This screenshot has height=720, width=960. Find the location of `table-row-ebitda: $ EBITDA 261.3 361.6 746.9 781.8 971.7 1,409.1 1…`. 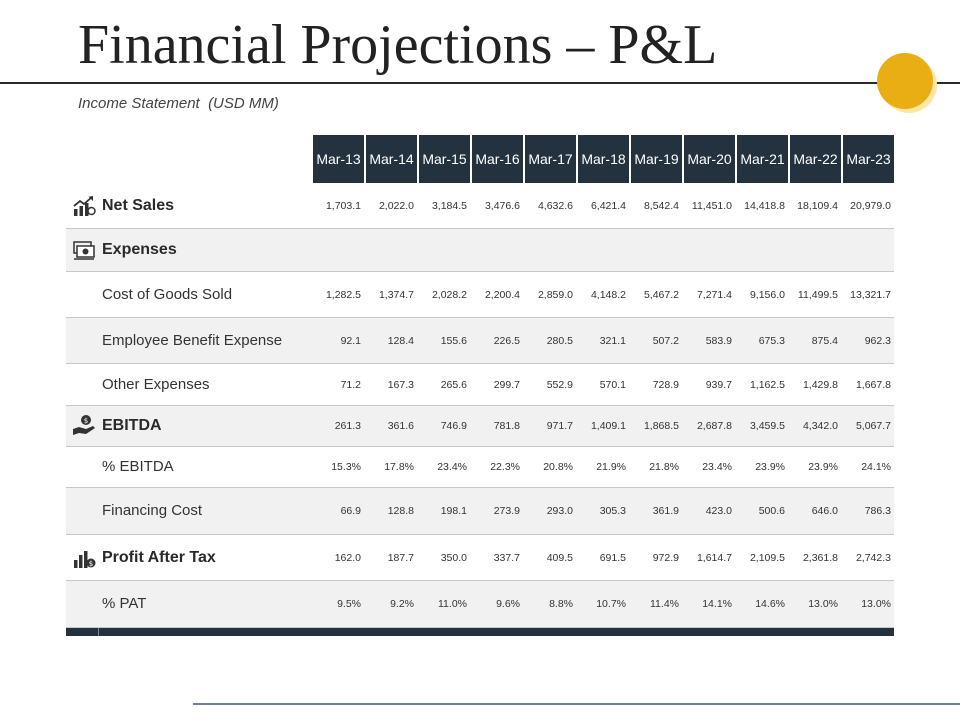

table-row-ebitda: $ EBITDA 261.3 361.6 746.9 781.8 971.7 1,409.1 1… is located at coordinates (480, 426).